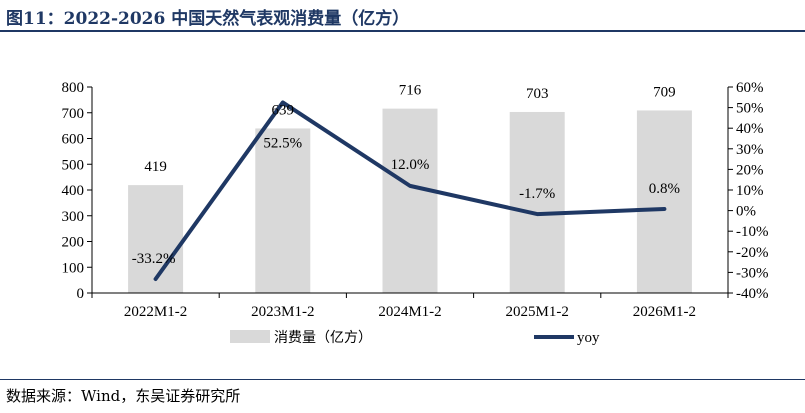 This screenshot has height=413, width=805. I want to click on title-bar: 图11：2022-2026 中国天然气表观消费量（亿方）, so click(402, 15).